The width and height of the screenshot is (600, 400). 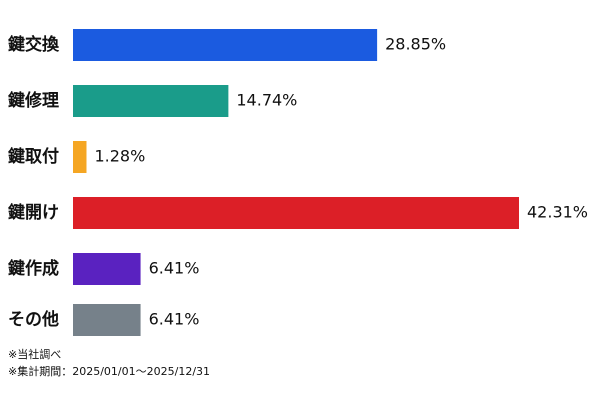 What do you see at coordinates (33, 268) in the screenshot?
I see `category-label: 鍵作成` at bounding box center [33, 268].